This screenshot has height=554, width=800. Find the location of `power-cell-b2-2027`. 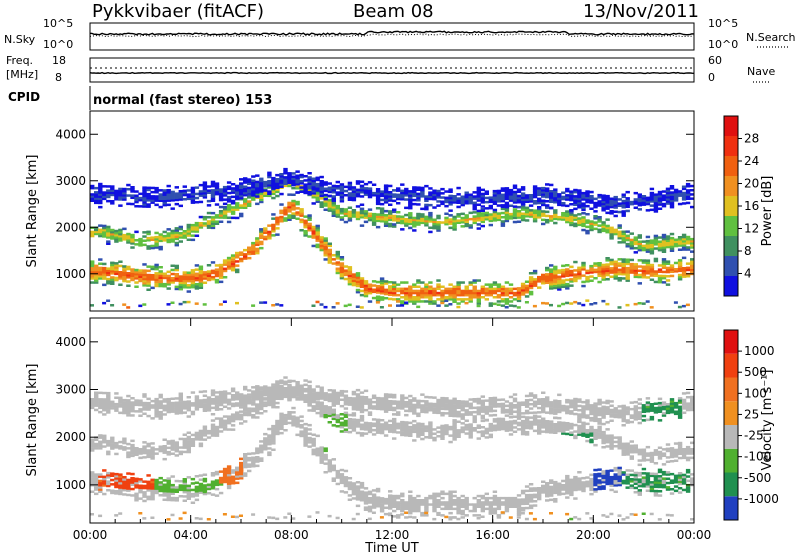

power-cell-b2-2027 is located at coordinates (152, 200).